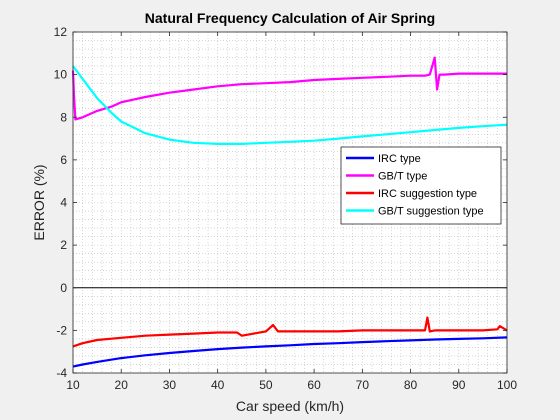 The image size is (560, 420). What do you see at coordinates (61, 330) in the screenshot?
I see `y-tick-label: -2` at bounding box center [61, 330].